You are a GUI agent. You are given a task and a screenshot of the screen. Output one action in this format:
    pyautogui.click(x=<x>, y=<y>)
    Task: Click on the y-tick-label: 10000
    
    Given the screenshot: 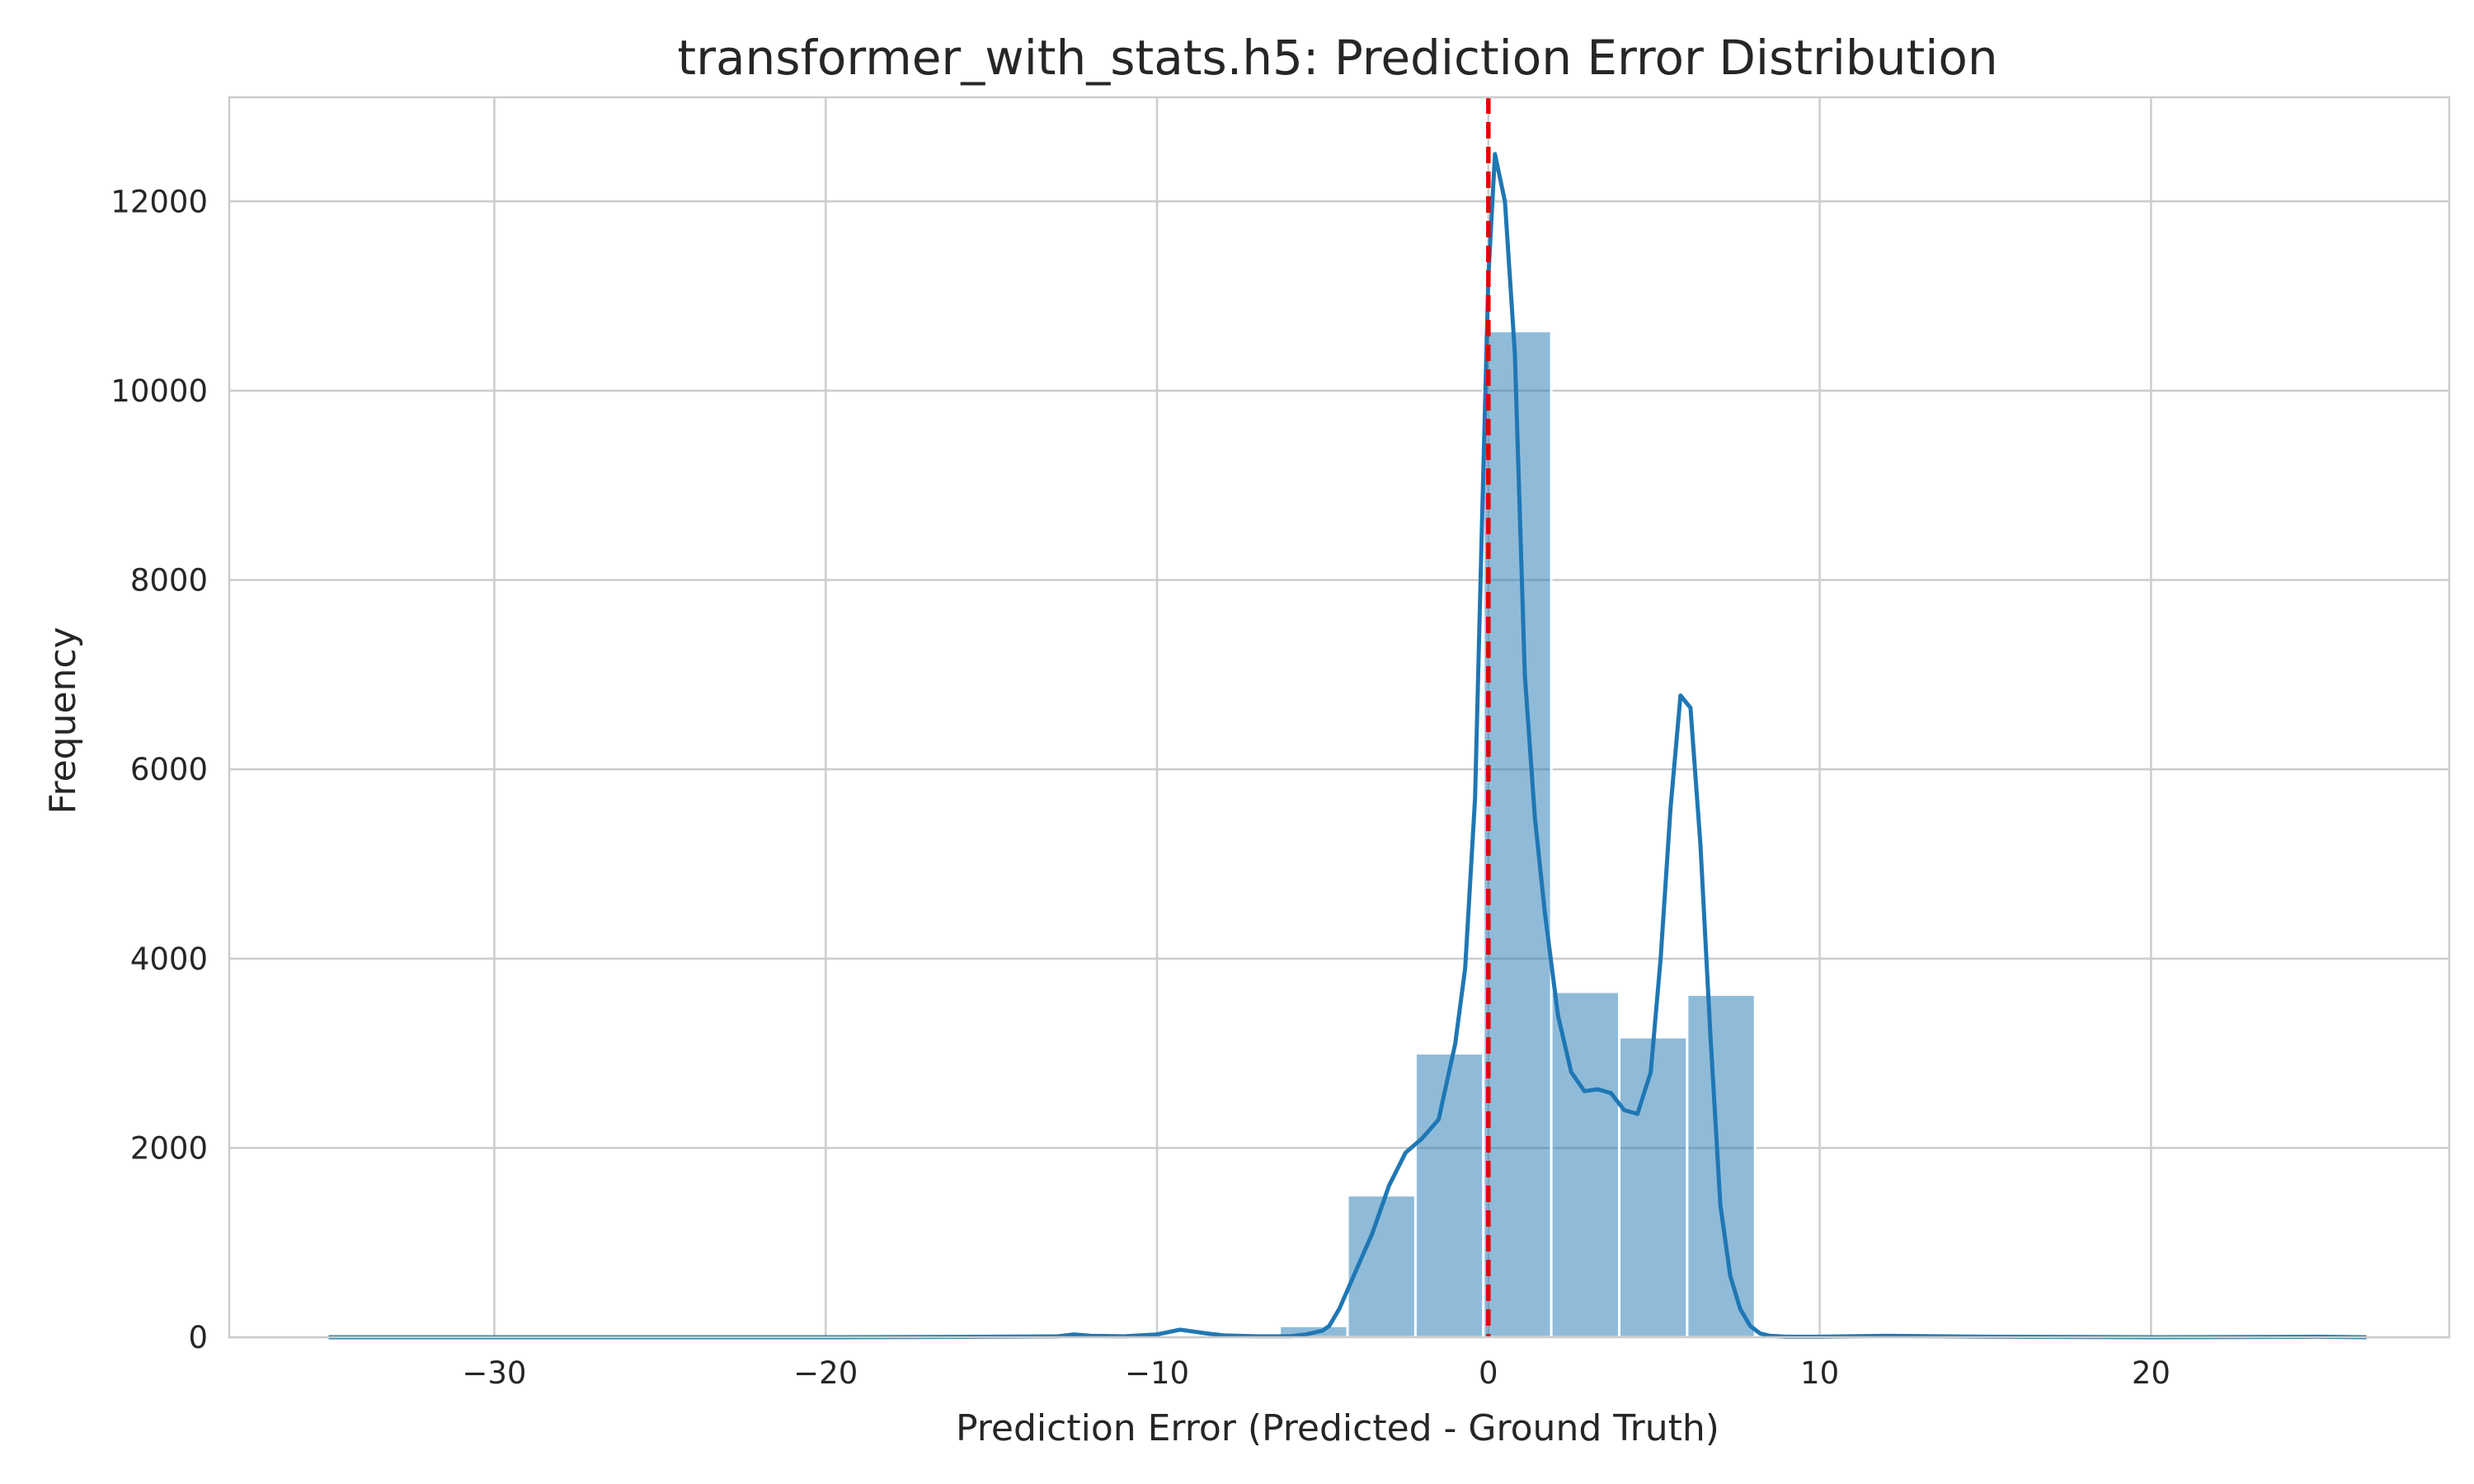 What is the action you would take?
    pyautogui.click(x=159, y=391)
    